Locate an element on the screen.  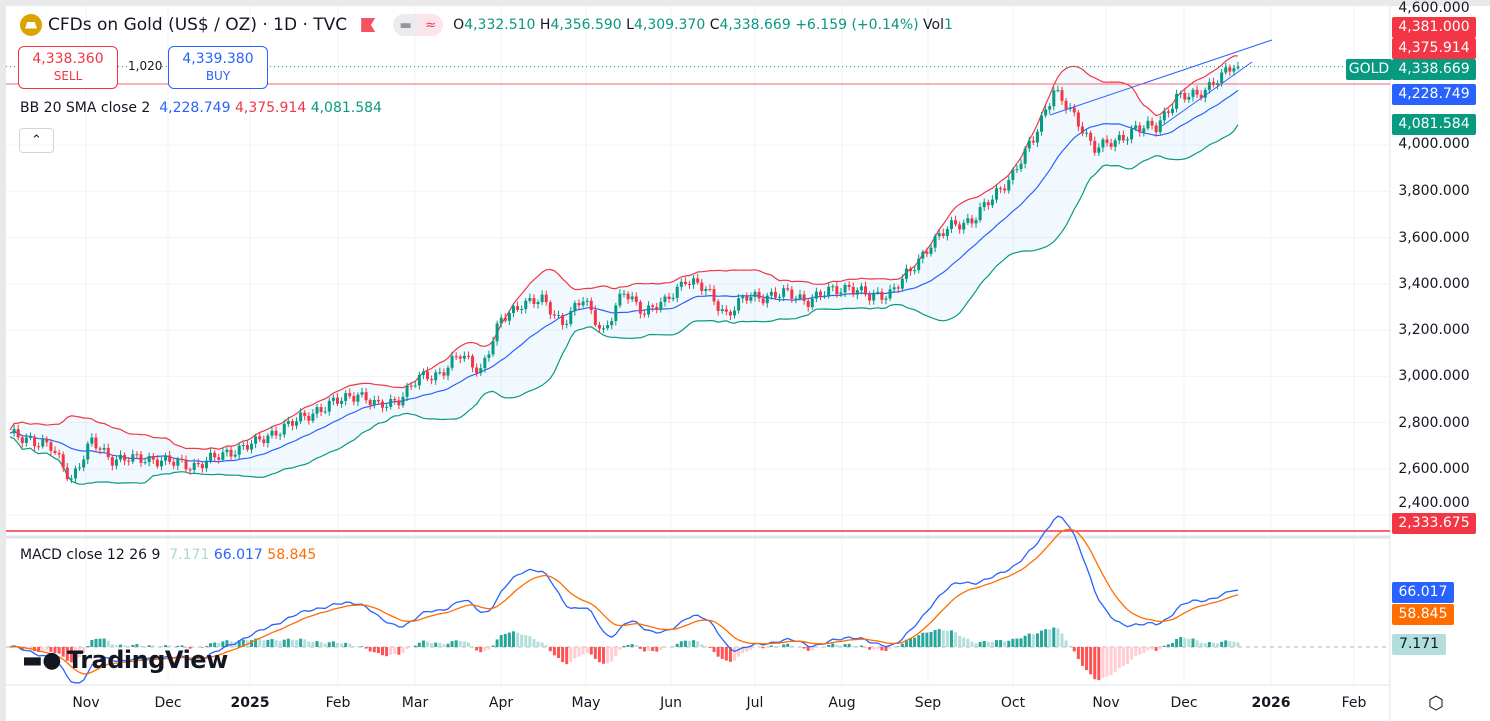
price-tick: 2,600.000 is located at coordinates (1434, 468).